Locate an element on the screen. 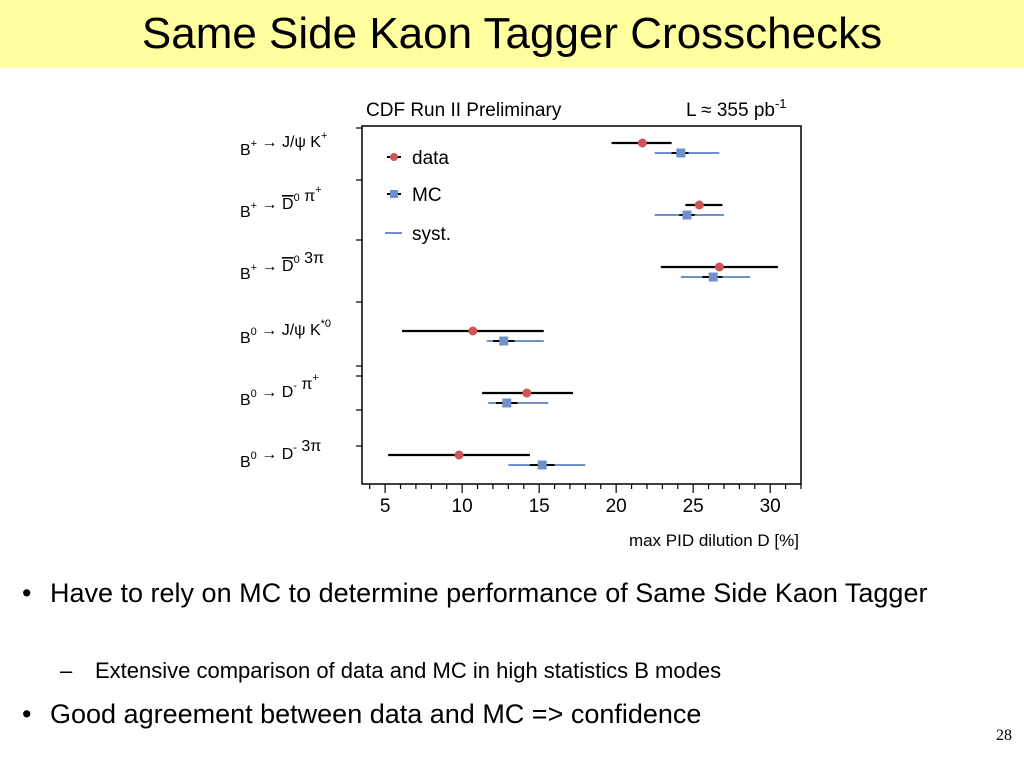 This screenshot has width=1024, height=768. x-axis-label: max PID dilution D [%] is located at coordinates (714, 540).